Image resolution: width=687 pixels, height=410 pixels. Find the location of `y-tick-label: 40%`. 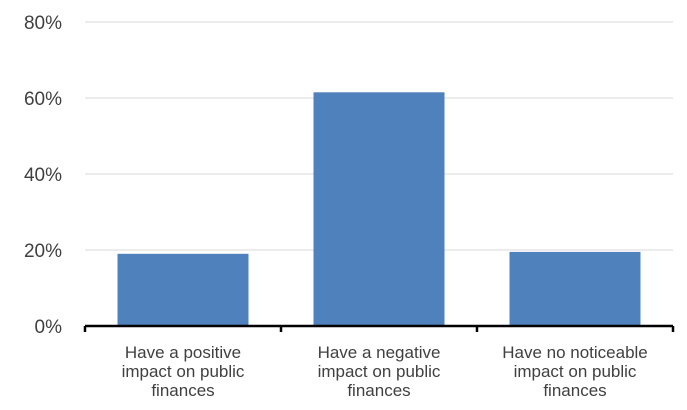

y-tick-label: 40% is located at coordinates (43, 175).